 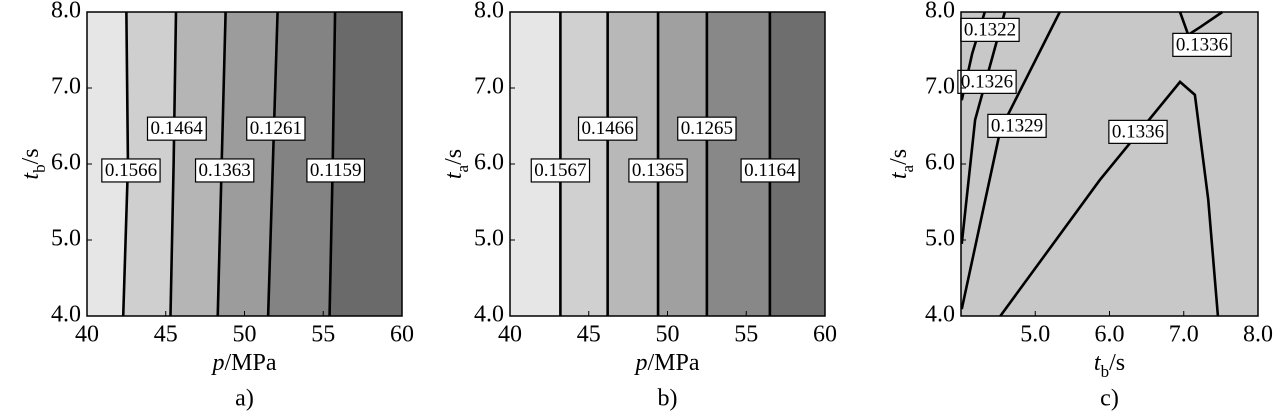 I want to click on x-tick-label: 5.0, so click(x=1035, y=335).